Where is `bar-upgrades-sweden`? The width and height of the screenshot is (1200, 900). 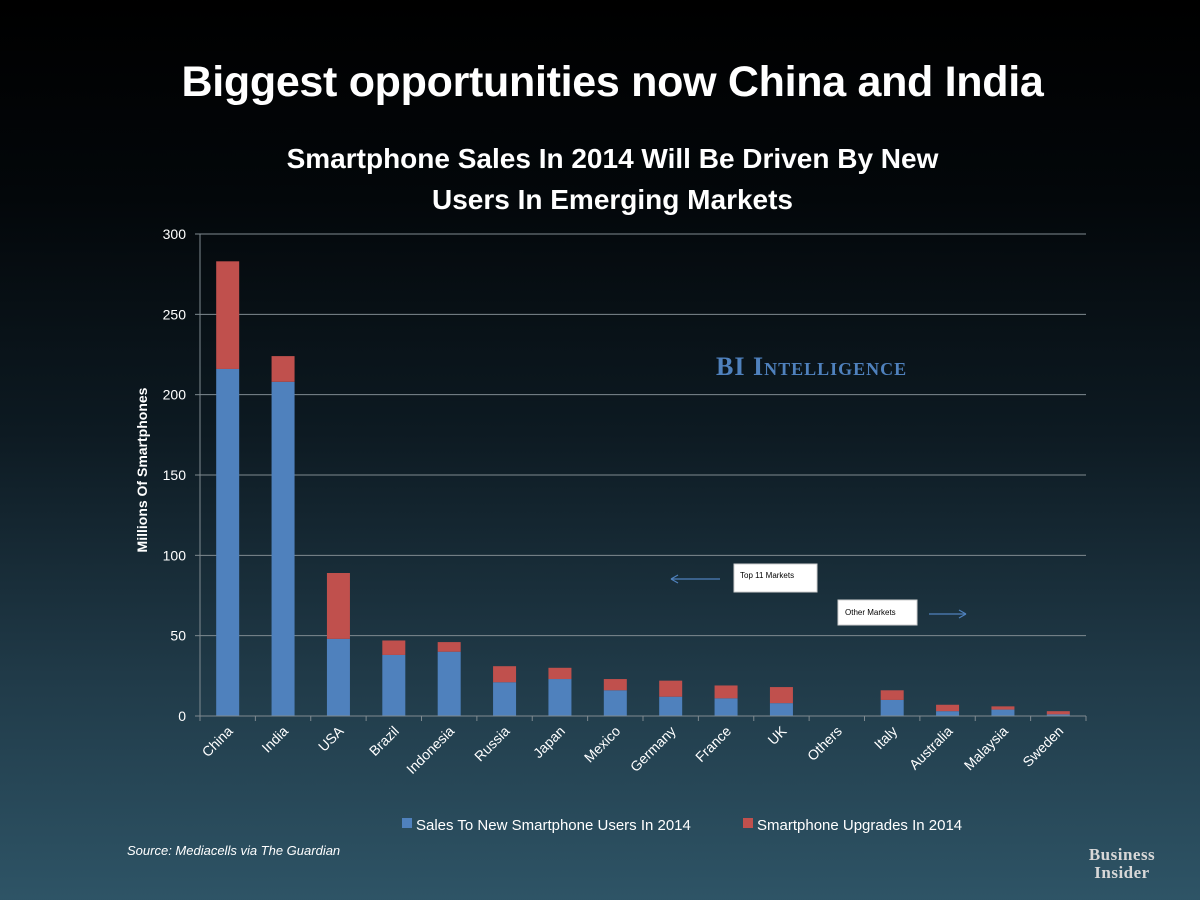
bar-upgrades-sweden is located at coordinates (1058, 713).